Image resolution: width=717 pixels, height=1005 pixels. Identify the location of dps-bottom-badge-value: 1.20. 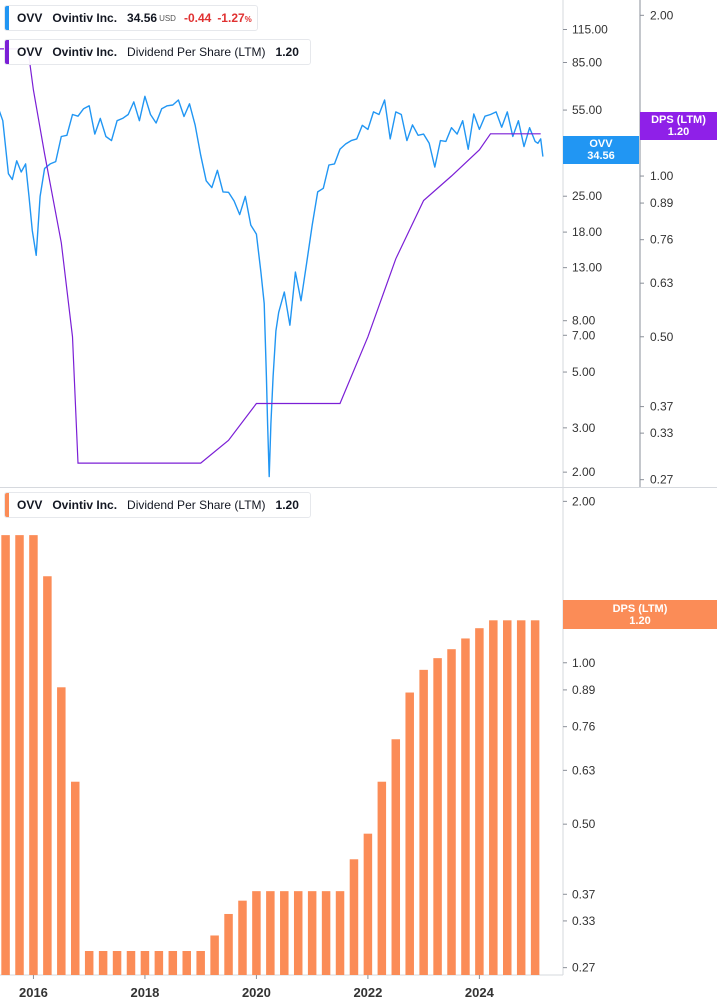
(640, 620).